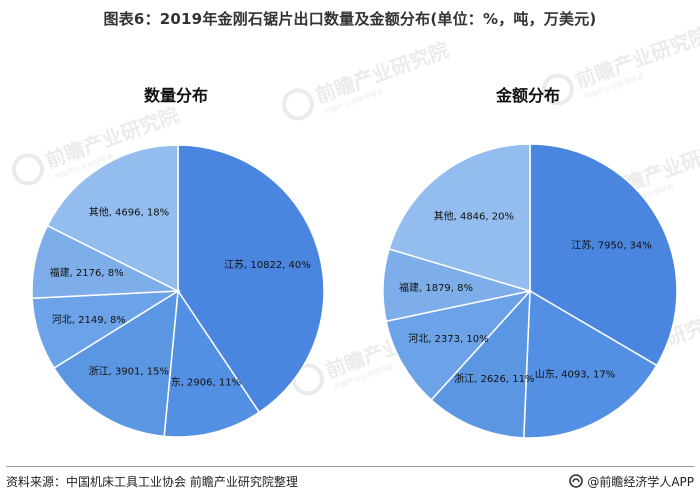  I want to click on footer-divider, so click(350, 466).